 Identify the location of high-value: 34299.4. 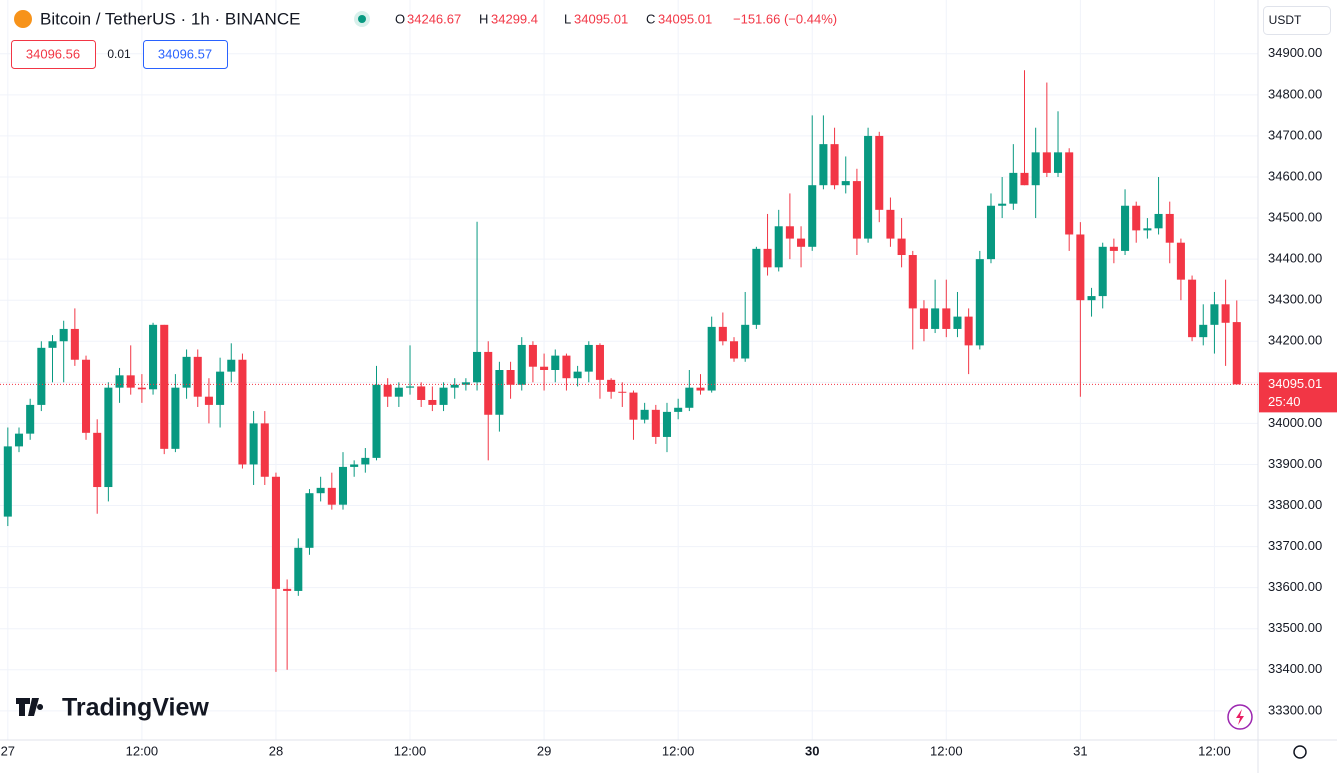
(514, 18).